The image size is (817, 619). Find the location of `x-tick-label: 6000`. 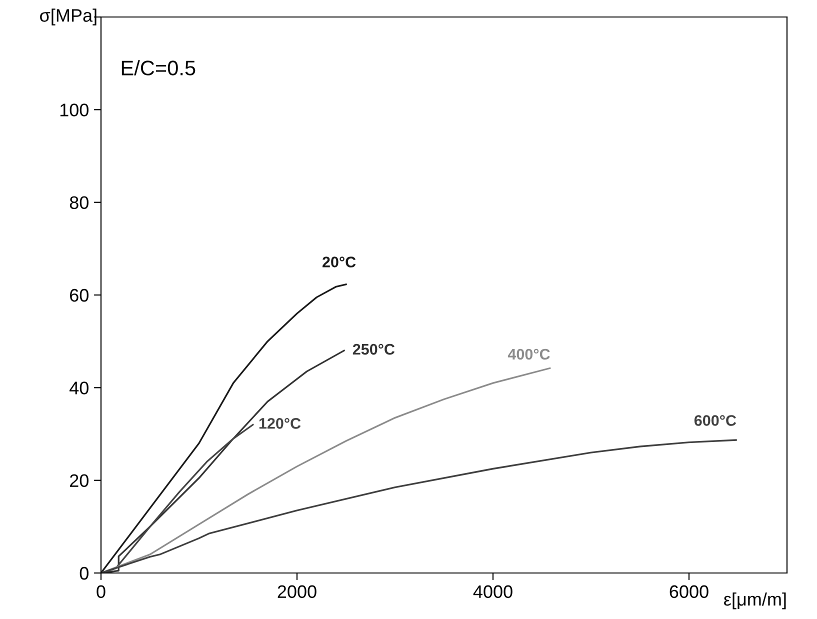

x-tick-label: 6000 is located at coordinates (689, 591).